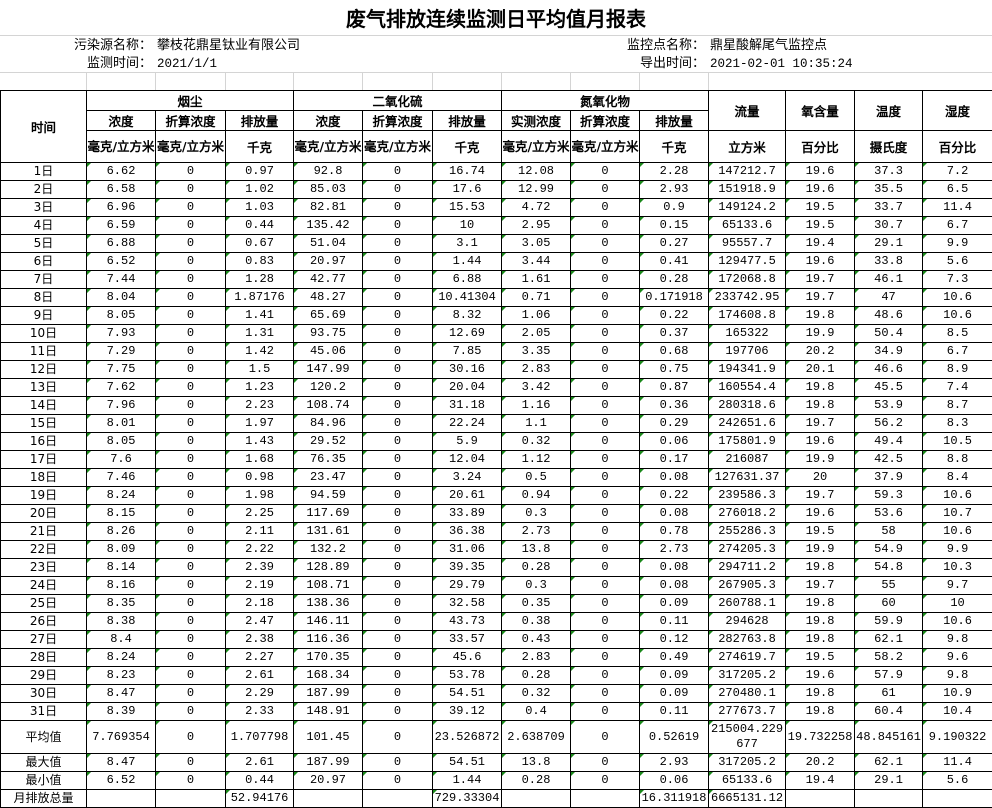  I want to click on table-cell: 1.23, so click(260, 388).